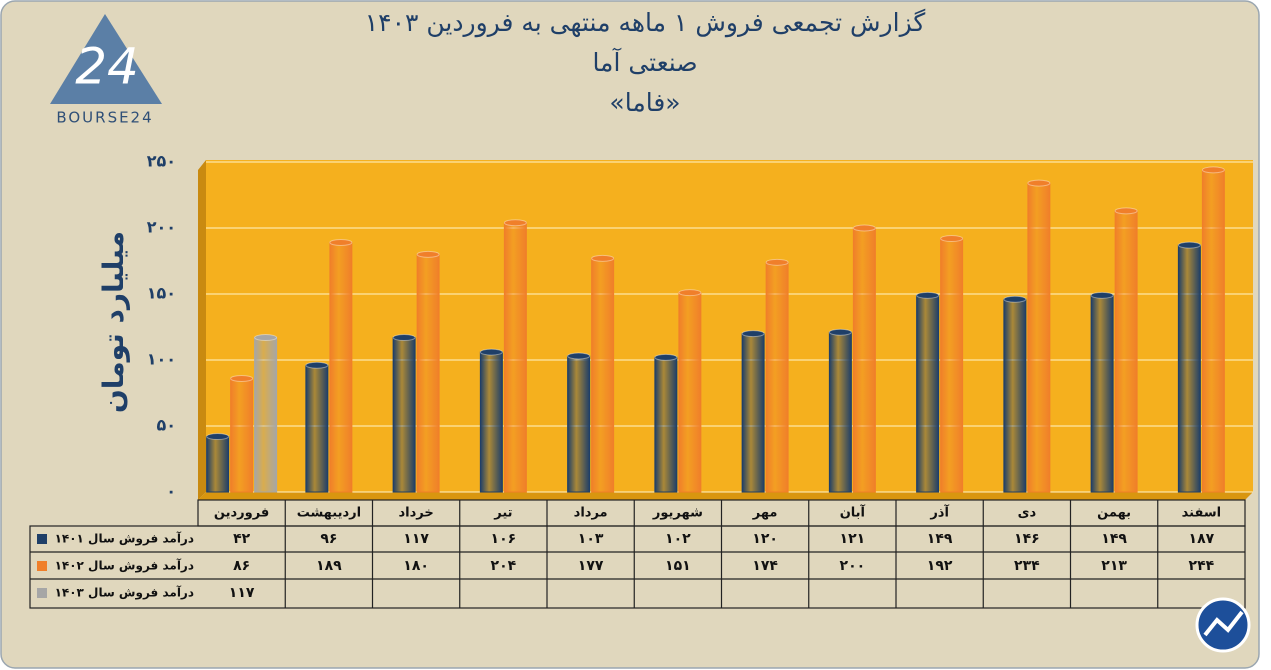 The width and height of the screenshot is (1271, 670). I want to click on legend-label: درآمد فروش سال ۱۴۰۳, so click(124, 593).